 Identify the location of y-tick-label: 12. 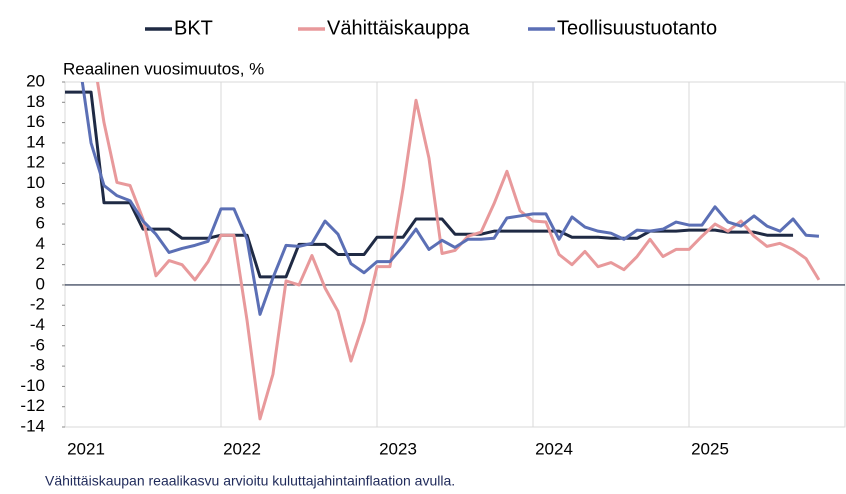
(35, 162).